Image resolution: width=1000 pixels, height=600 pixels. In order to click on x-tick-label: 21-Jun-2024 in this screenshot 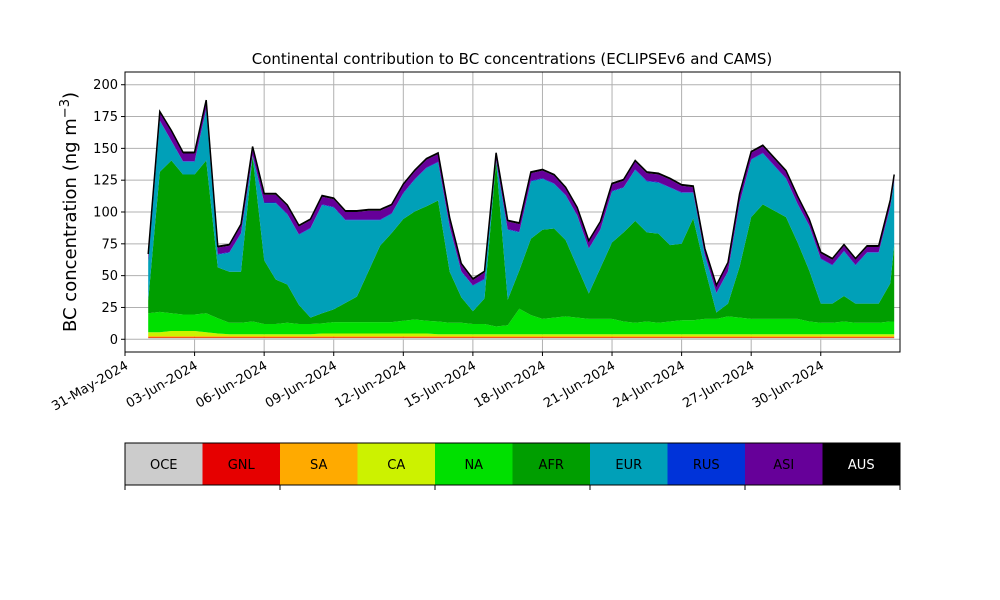, I will do `click(579, 384)`.